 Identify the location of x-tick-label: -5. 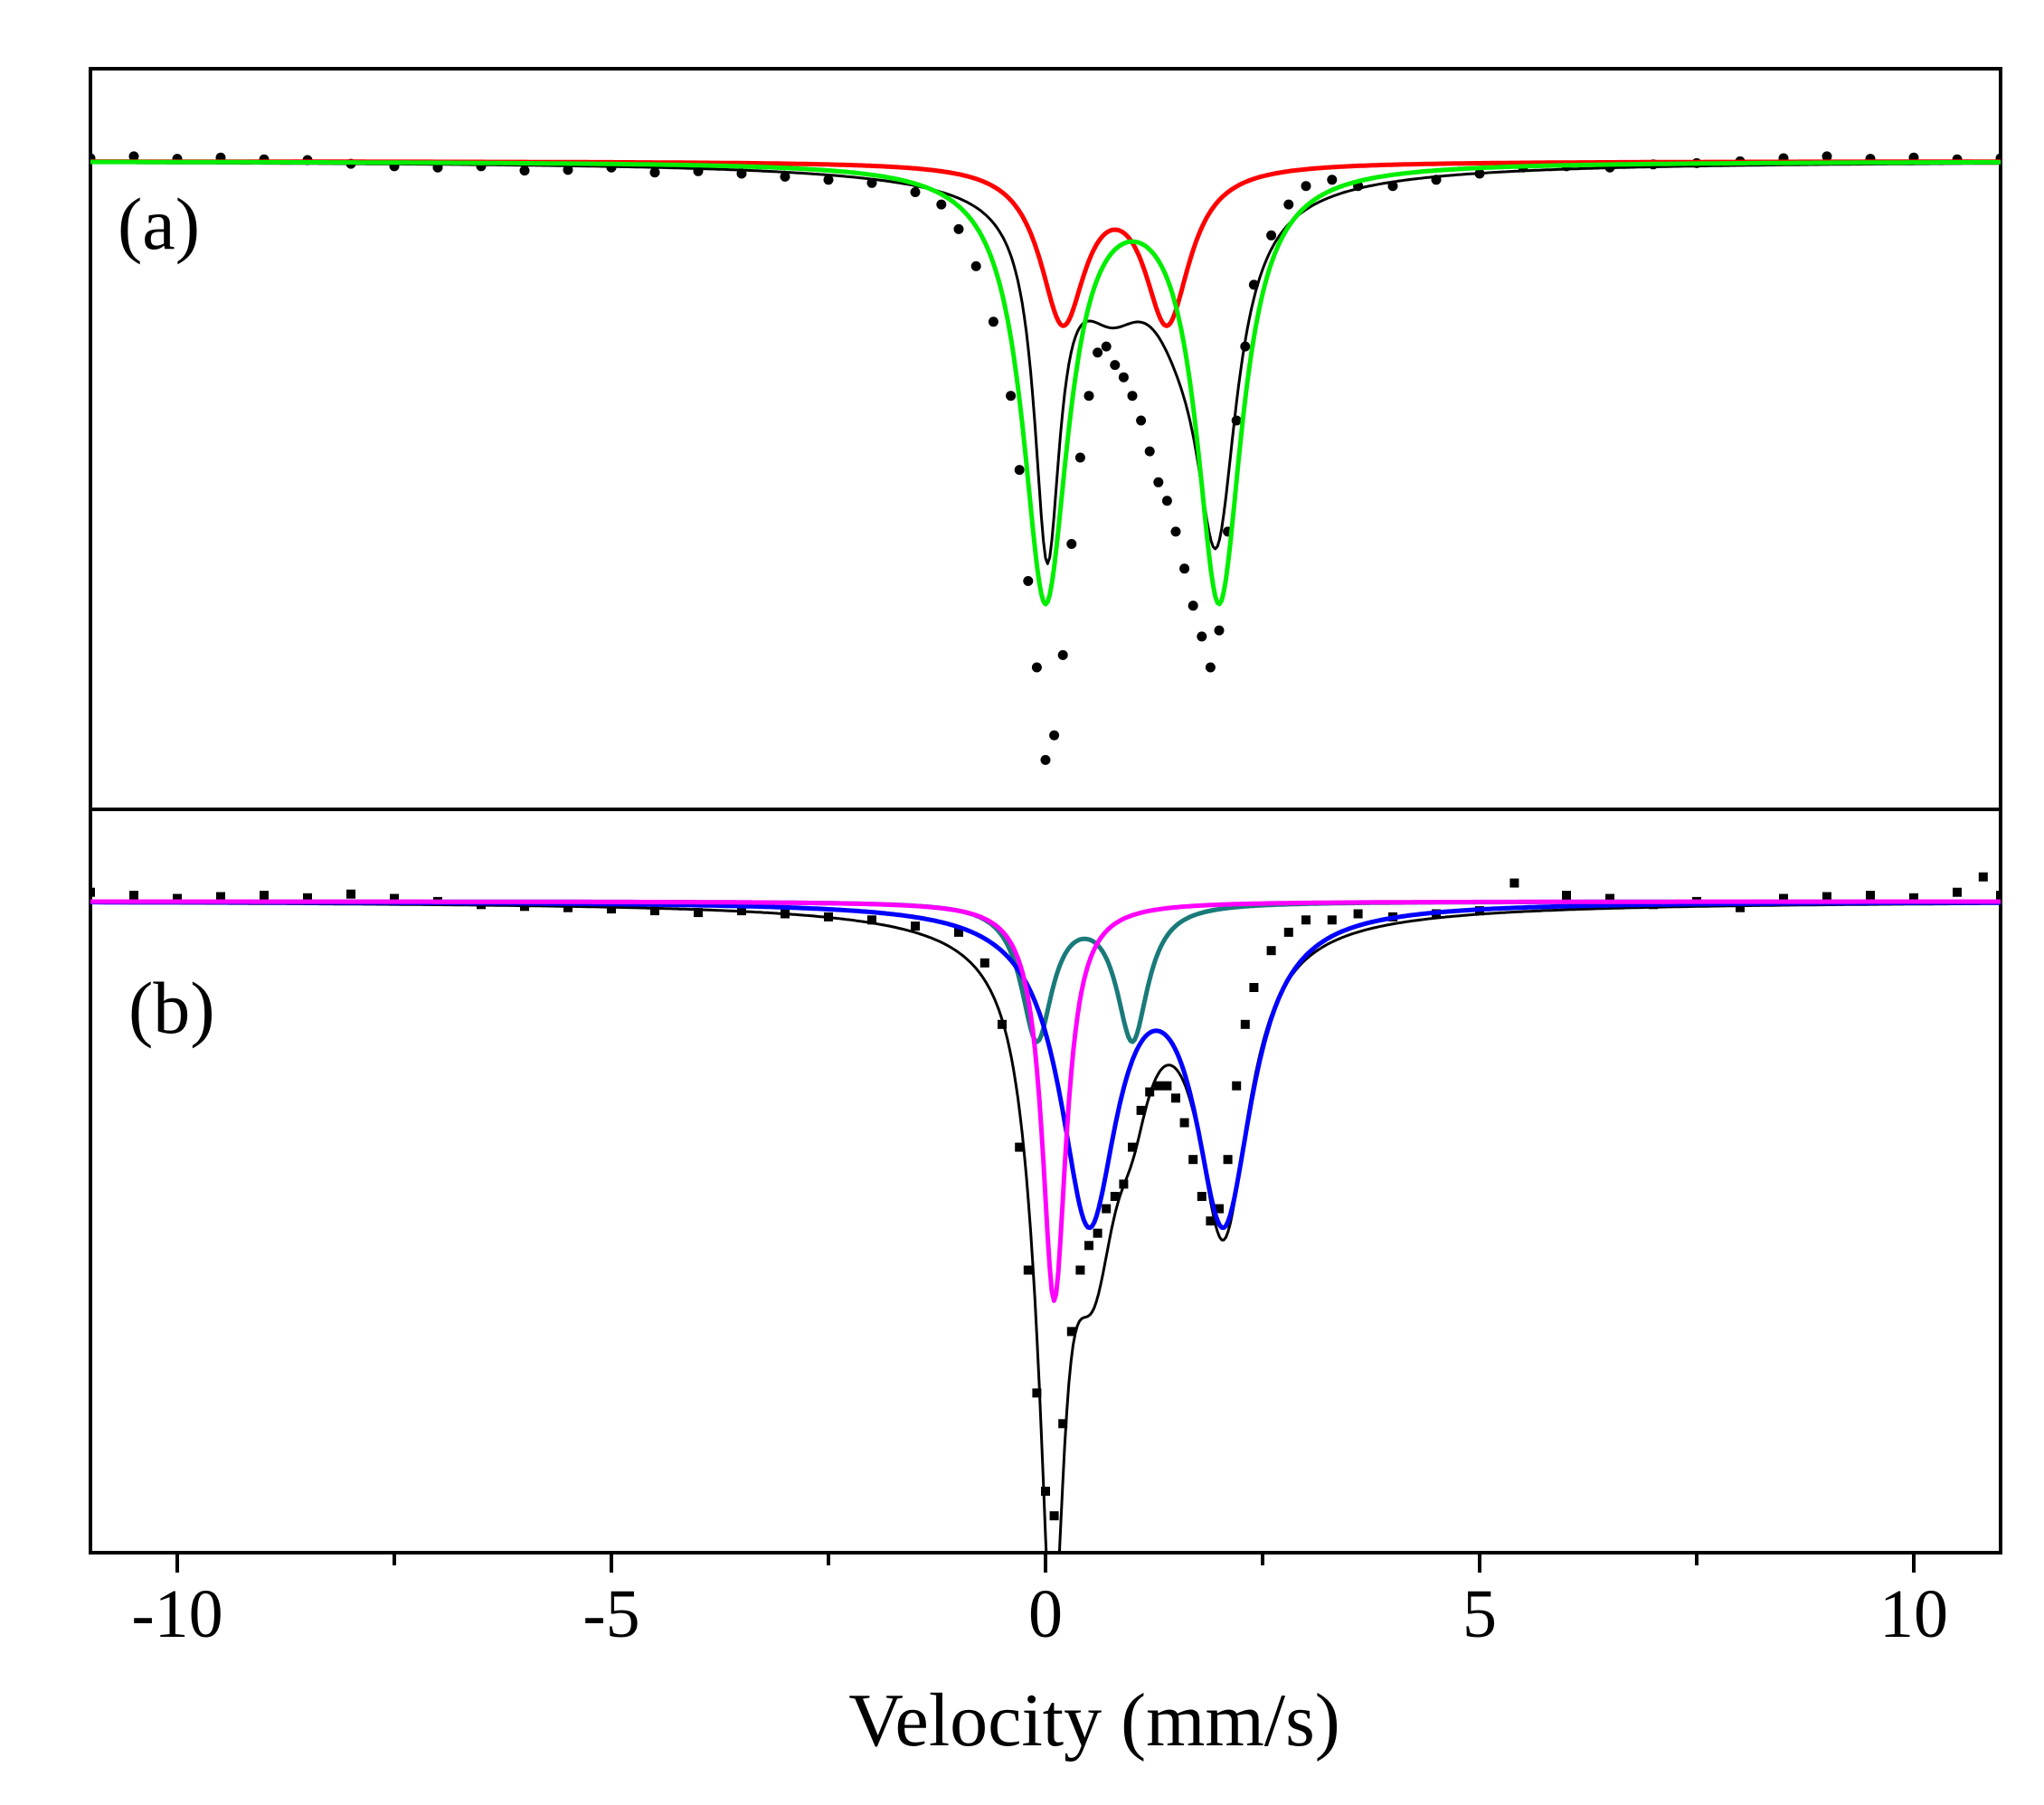
(610, 1614).